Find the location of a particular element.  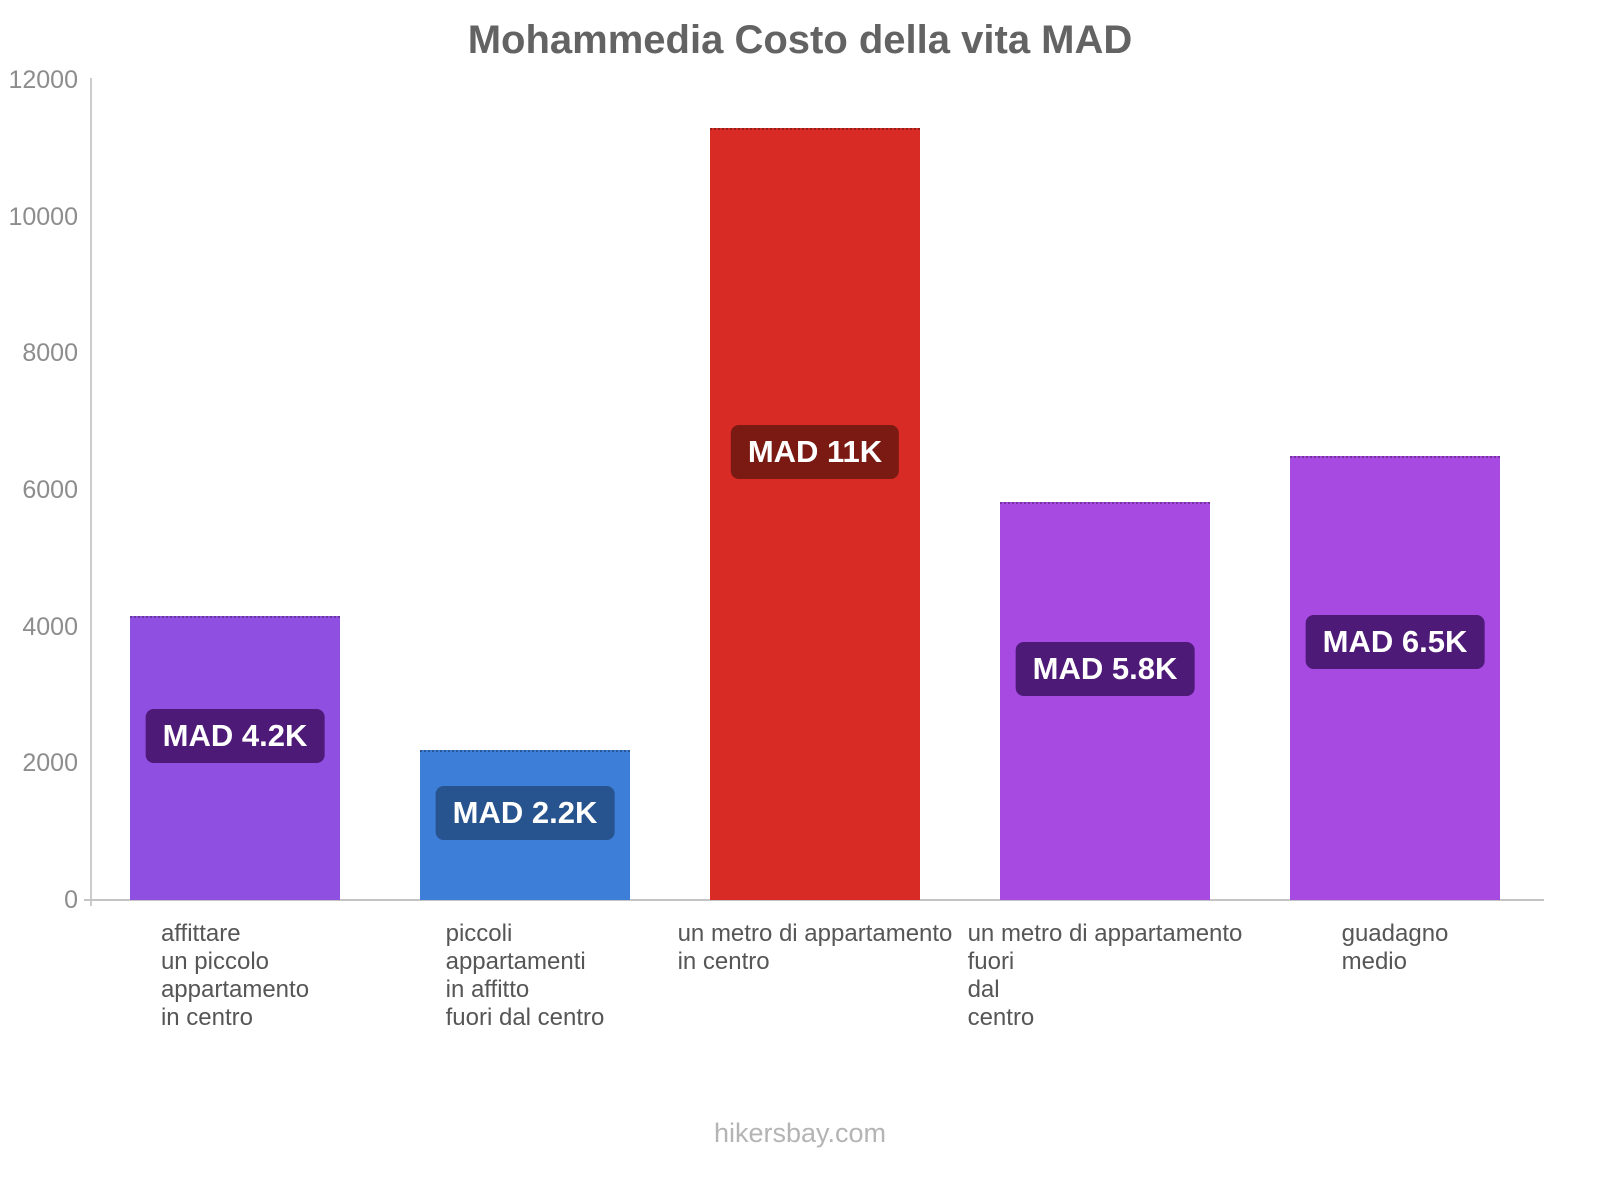

bar-value-label: MAD 11K is located at coordinates (815, 452).